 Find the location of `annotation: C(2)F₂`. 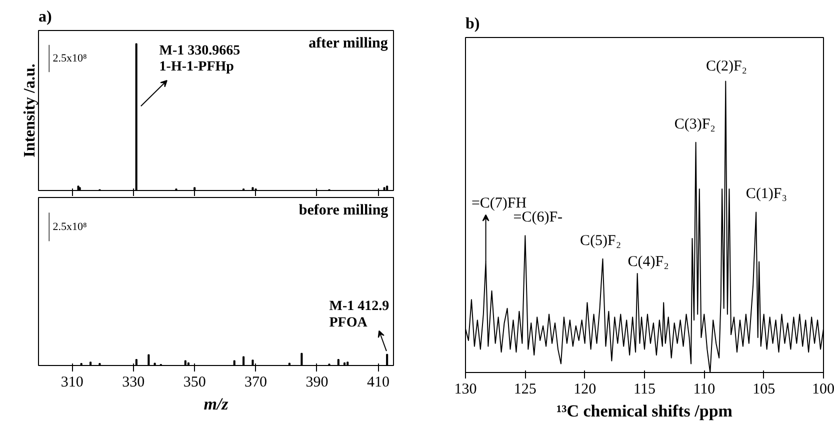

annotation: C(2)F₂ is located at coordinates (727, 66).